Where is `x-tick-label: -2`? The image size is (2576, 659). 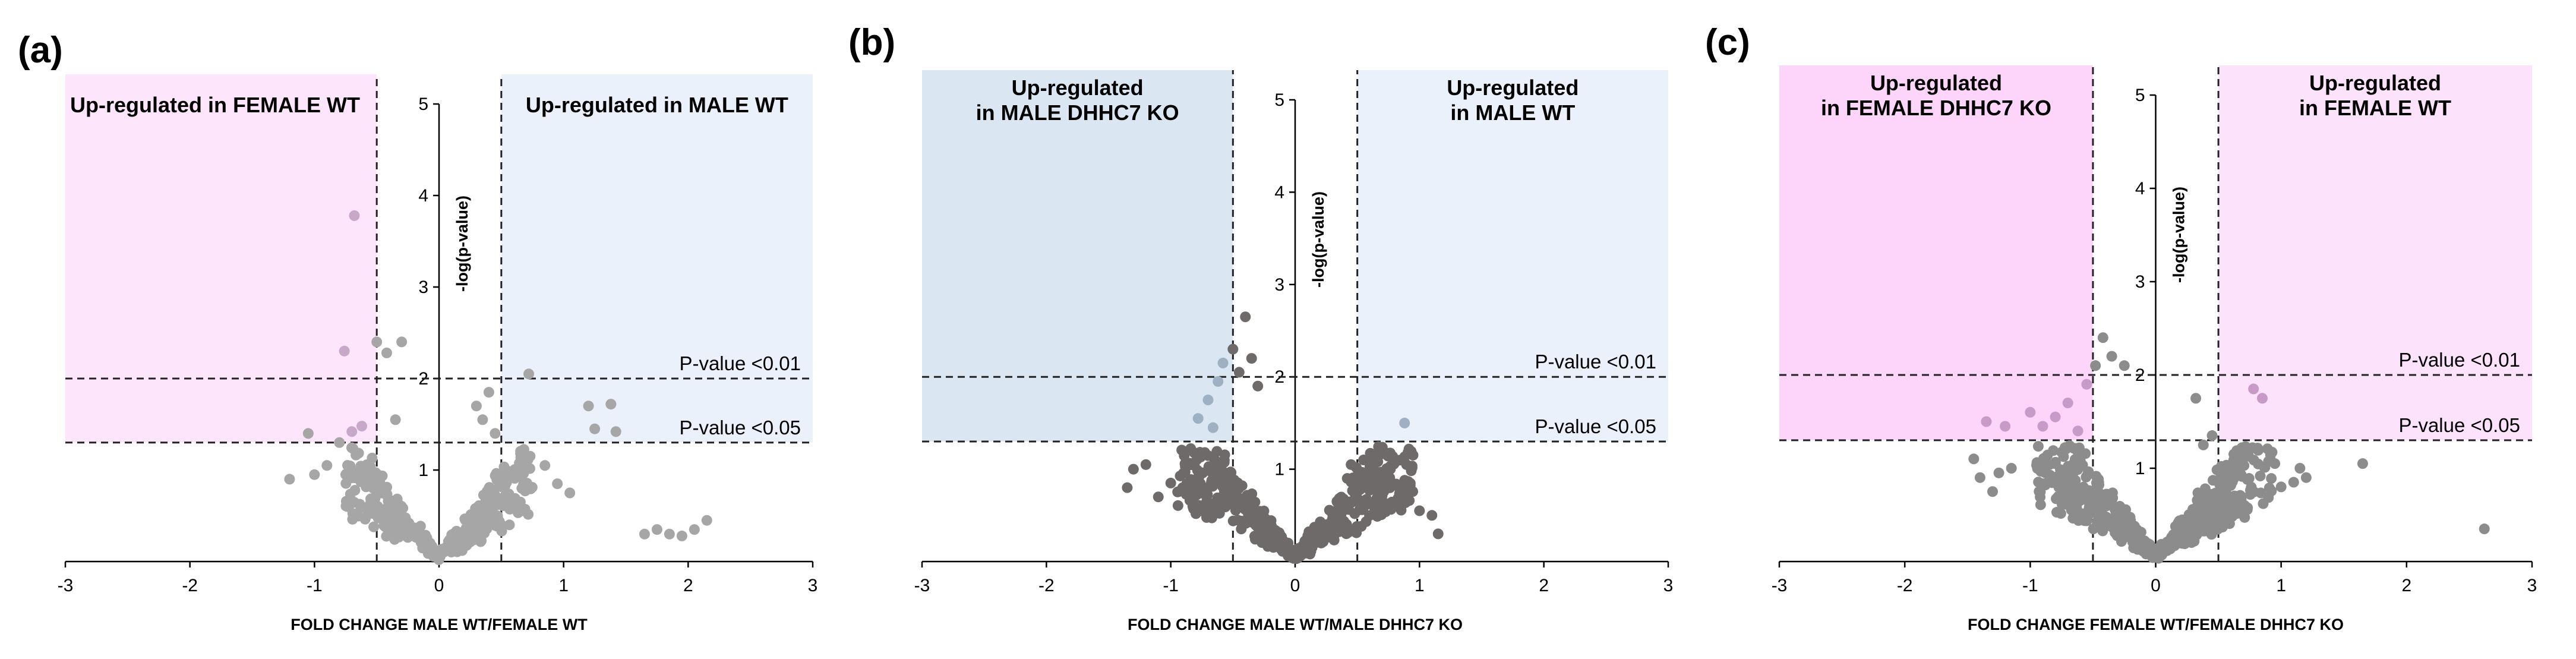 x-tick-label: -2 is located at coordinates (1046, 585).